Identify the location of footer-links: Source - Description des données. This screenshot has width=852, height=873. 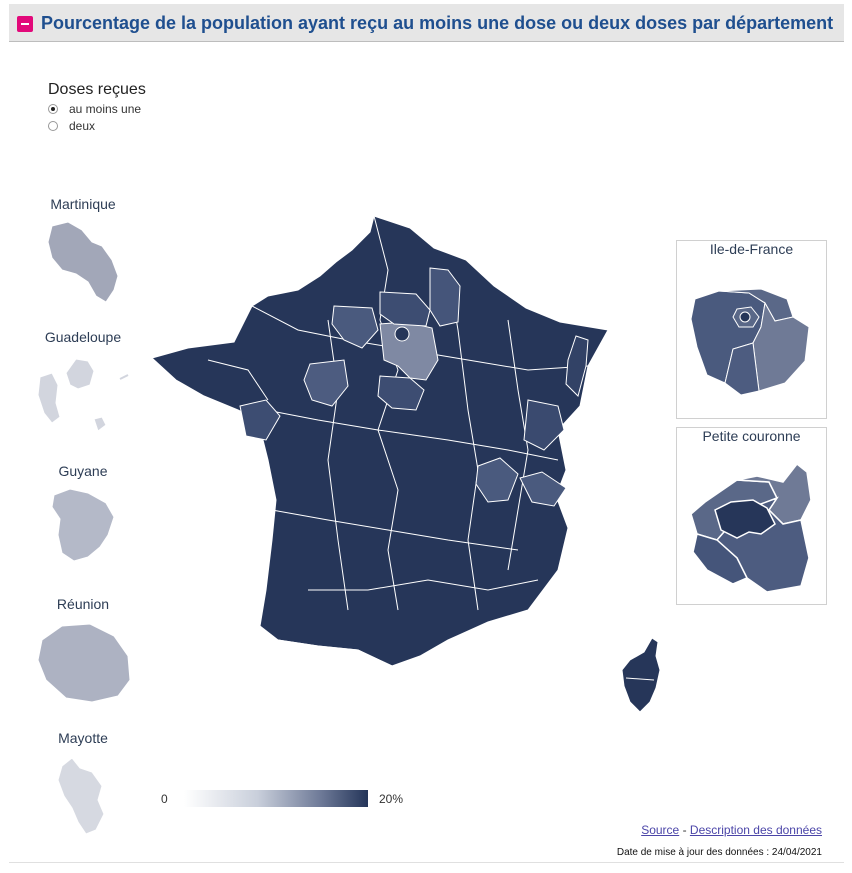
(731, 830).